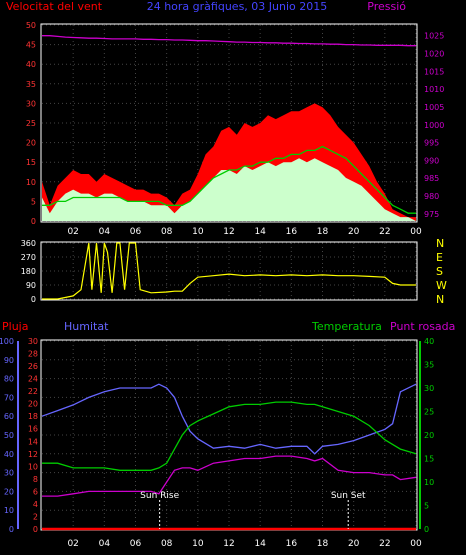  What do you see at coordinates (429, 459) in the screenshot?
I see `temperature-tick-label: 15` at bounding box center [429, 459].